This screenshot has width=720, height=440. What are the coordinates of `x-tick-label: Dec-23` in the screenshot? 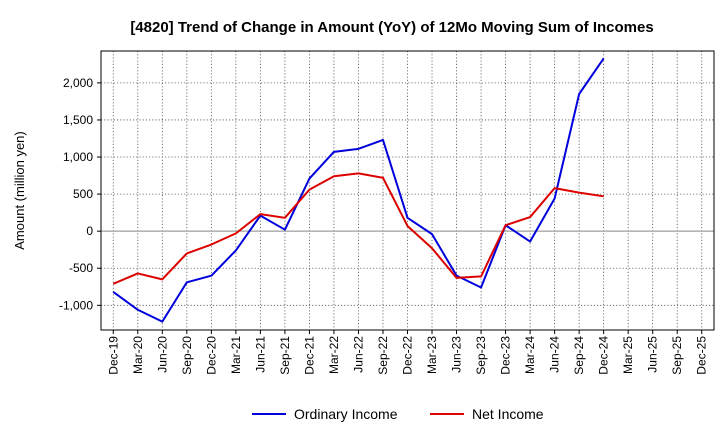 It's located at (506, 355).